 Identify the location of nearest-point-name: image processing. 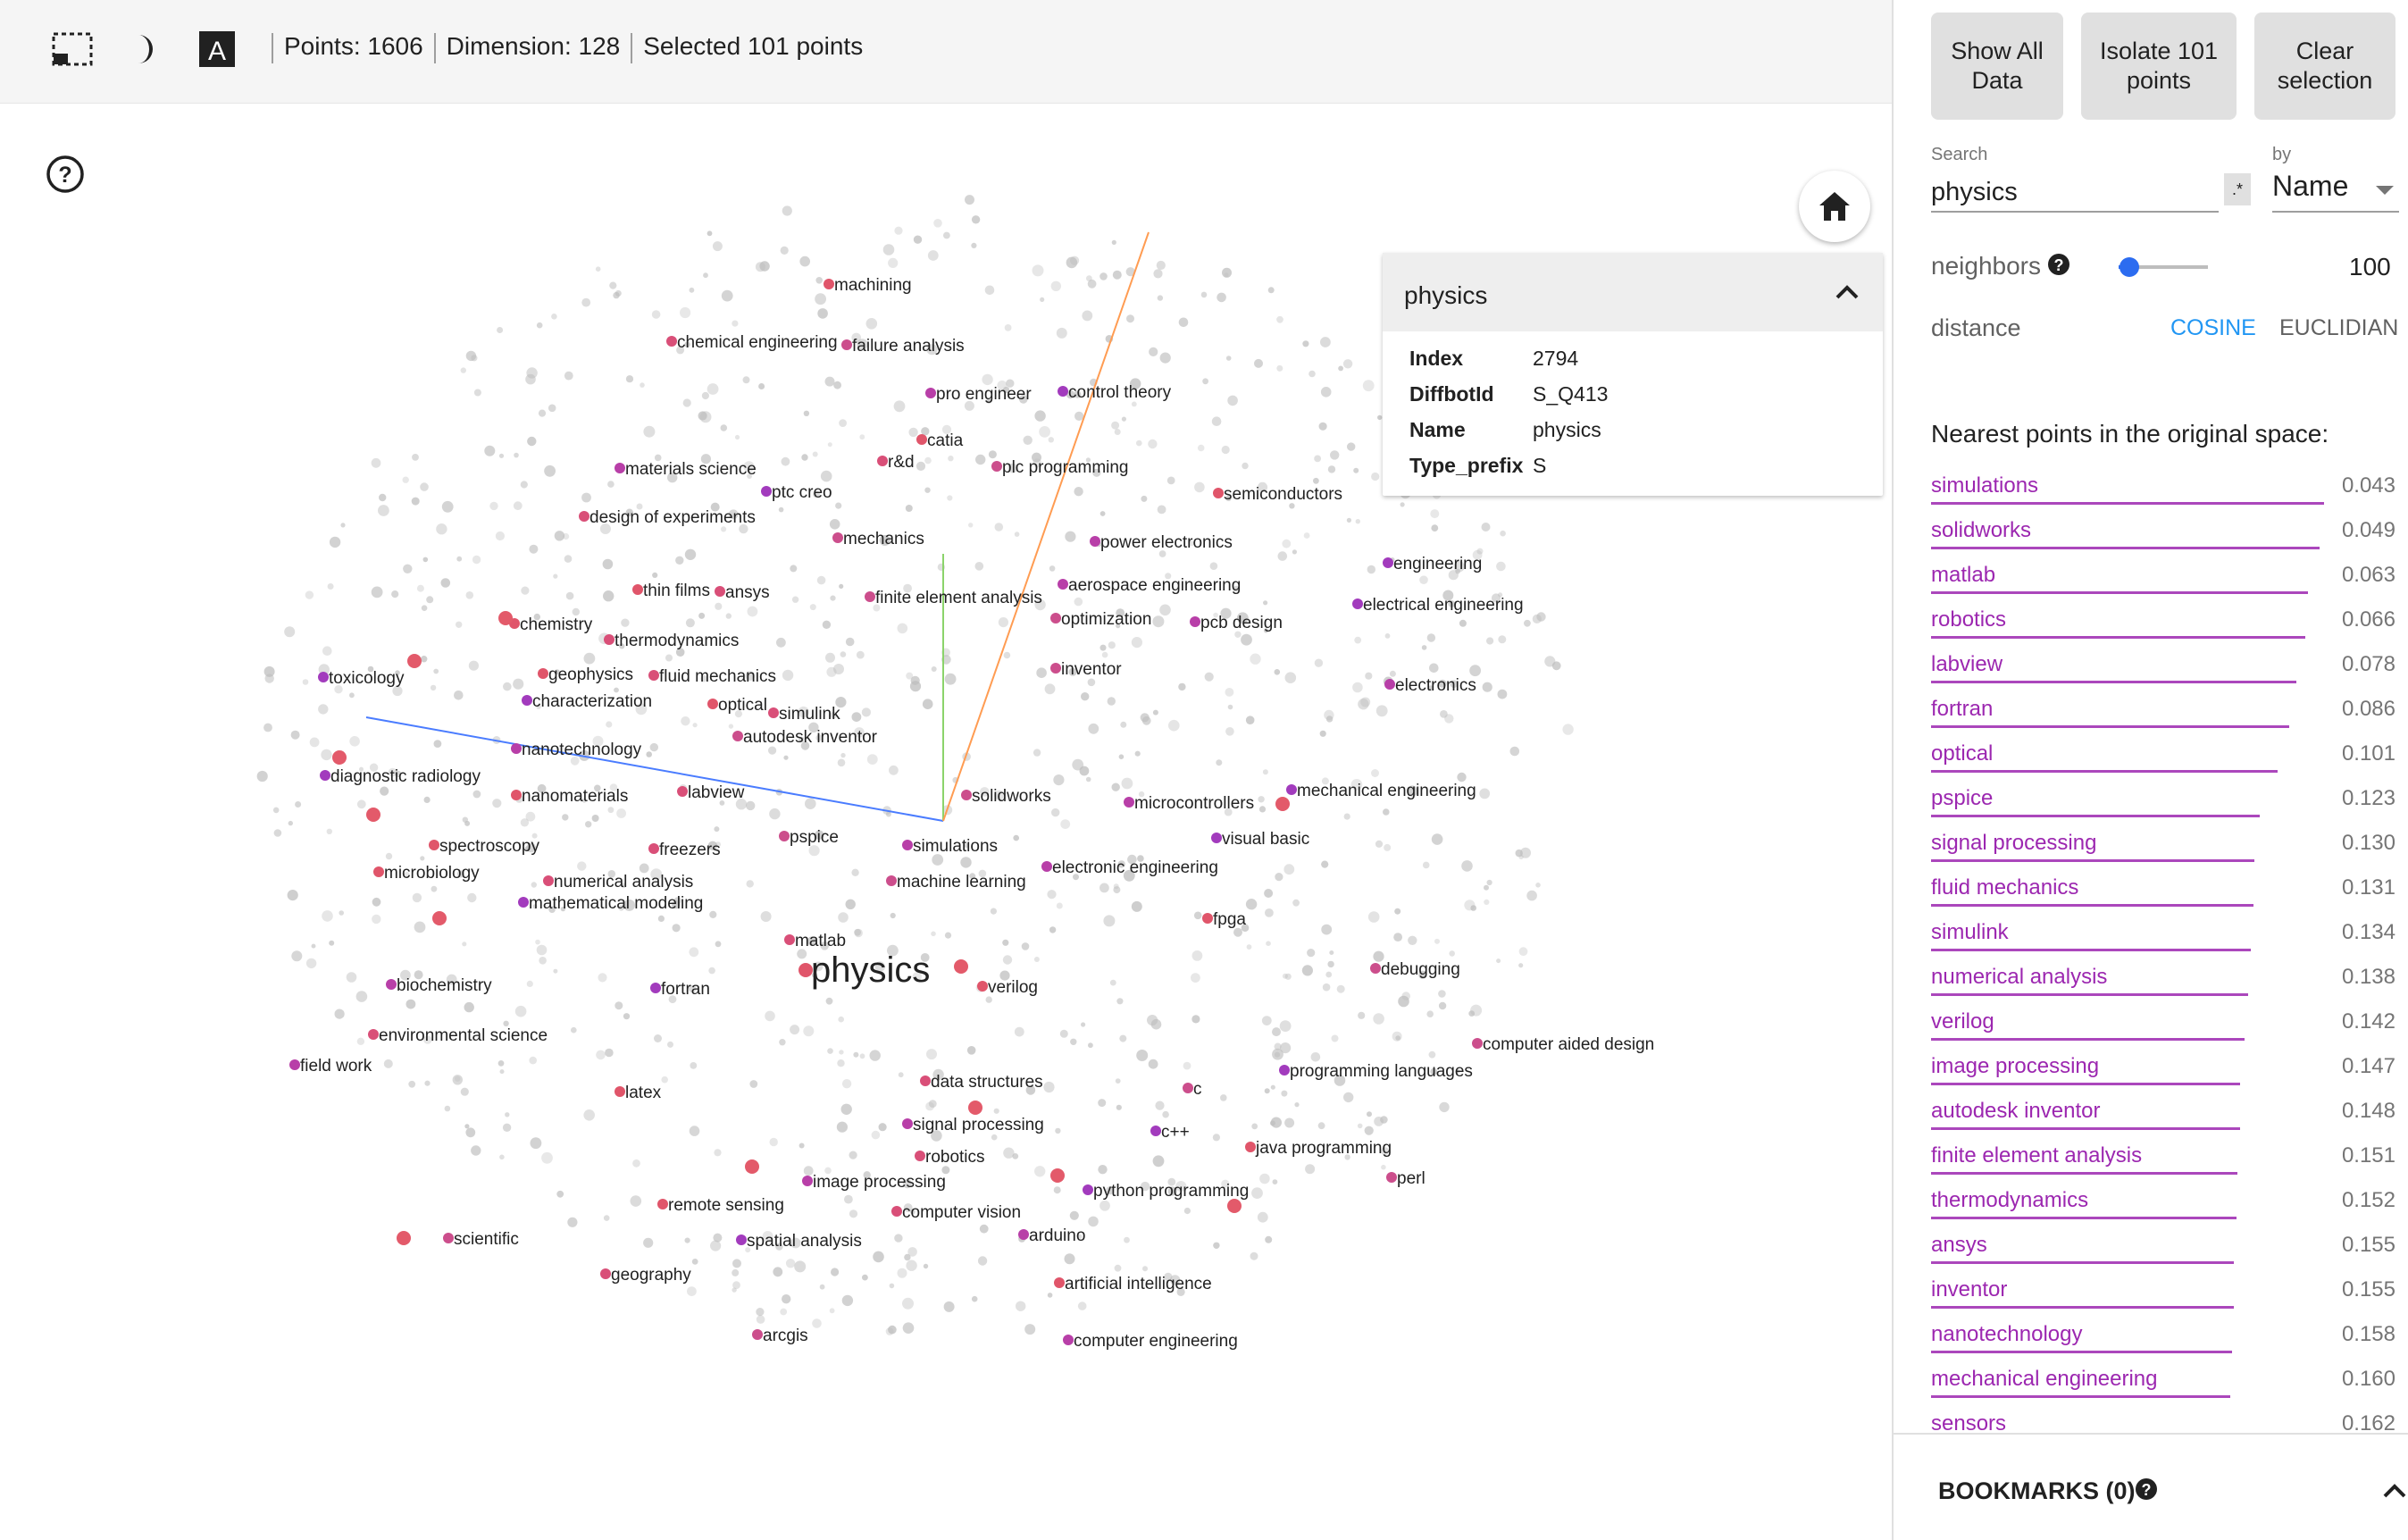
(2015, 1066).